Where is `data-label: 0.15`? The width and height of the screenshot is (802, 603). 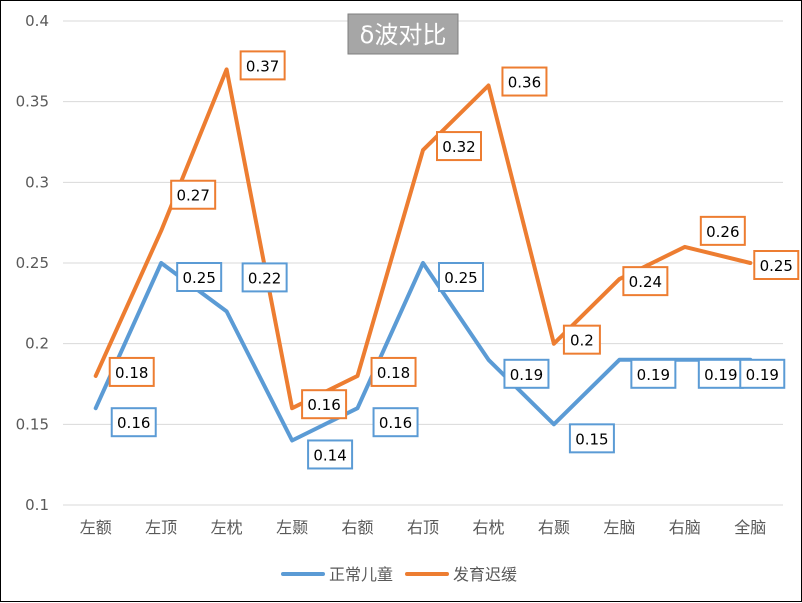 data-label: 0.15 is located at coordinates (591, 439).